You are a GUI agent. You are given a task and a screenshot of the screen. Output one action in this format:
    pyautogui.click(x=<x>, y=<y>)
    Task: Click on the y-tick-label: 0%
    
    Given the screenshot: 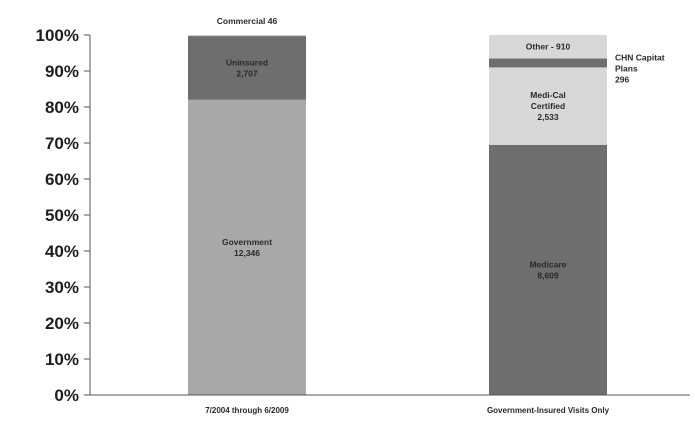 What is the action you would take?
    pyautogui.click(x=66, y=395)
    